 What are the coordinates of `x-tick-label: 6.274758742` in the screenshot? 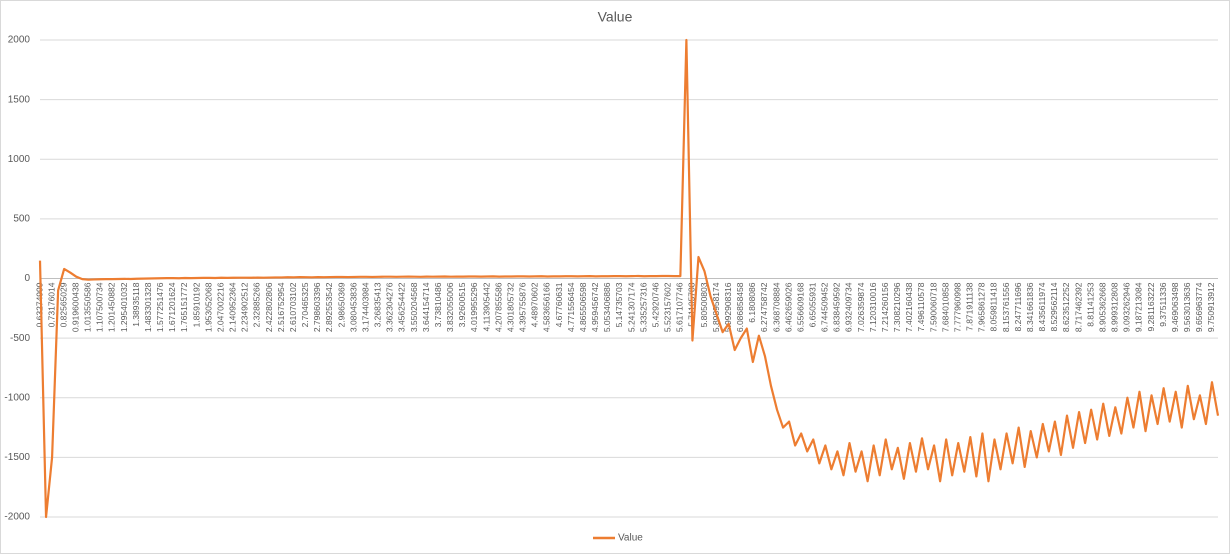 It's located at (764, 307).